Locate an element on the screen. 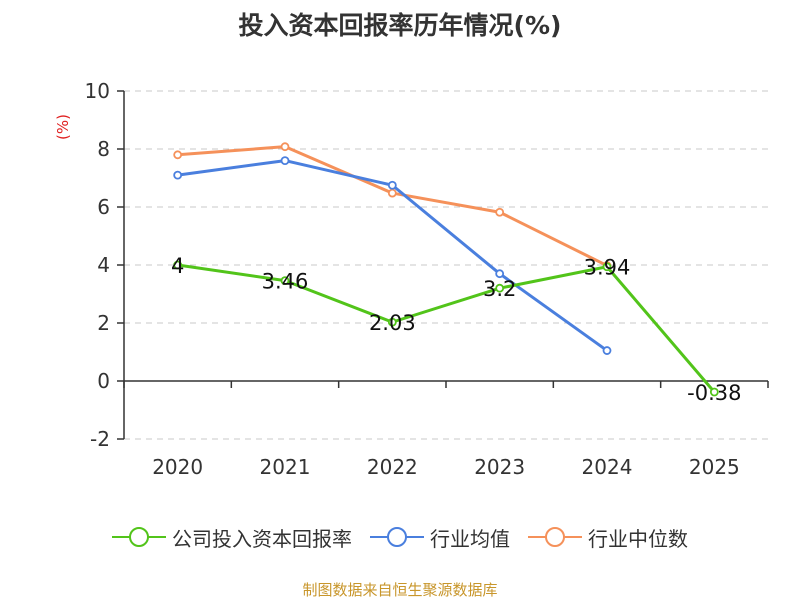 The image size is (800, 600). y-tick-label: 10 is located at coordinates (97, 91).